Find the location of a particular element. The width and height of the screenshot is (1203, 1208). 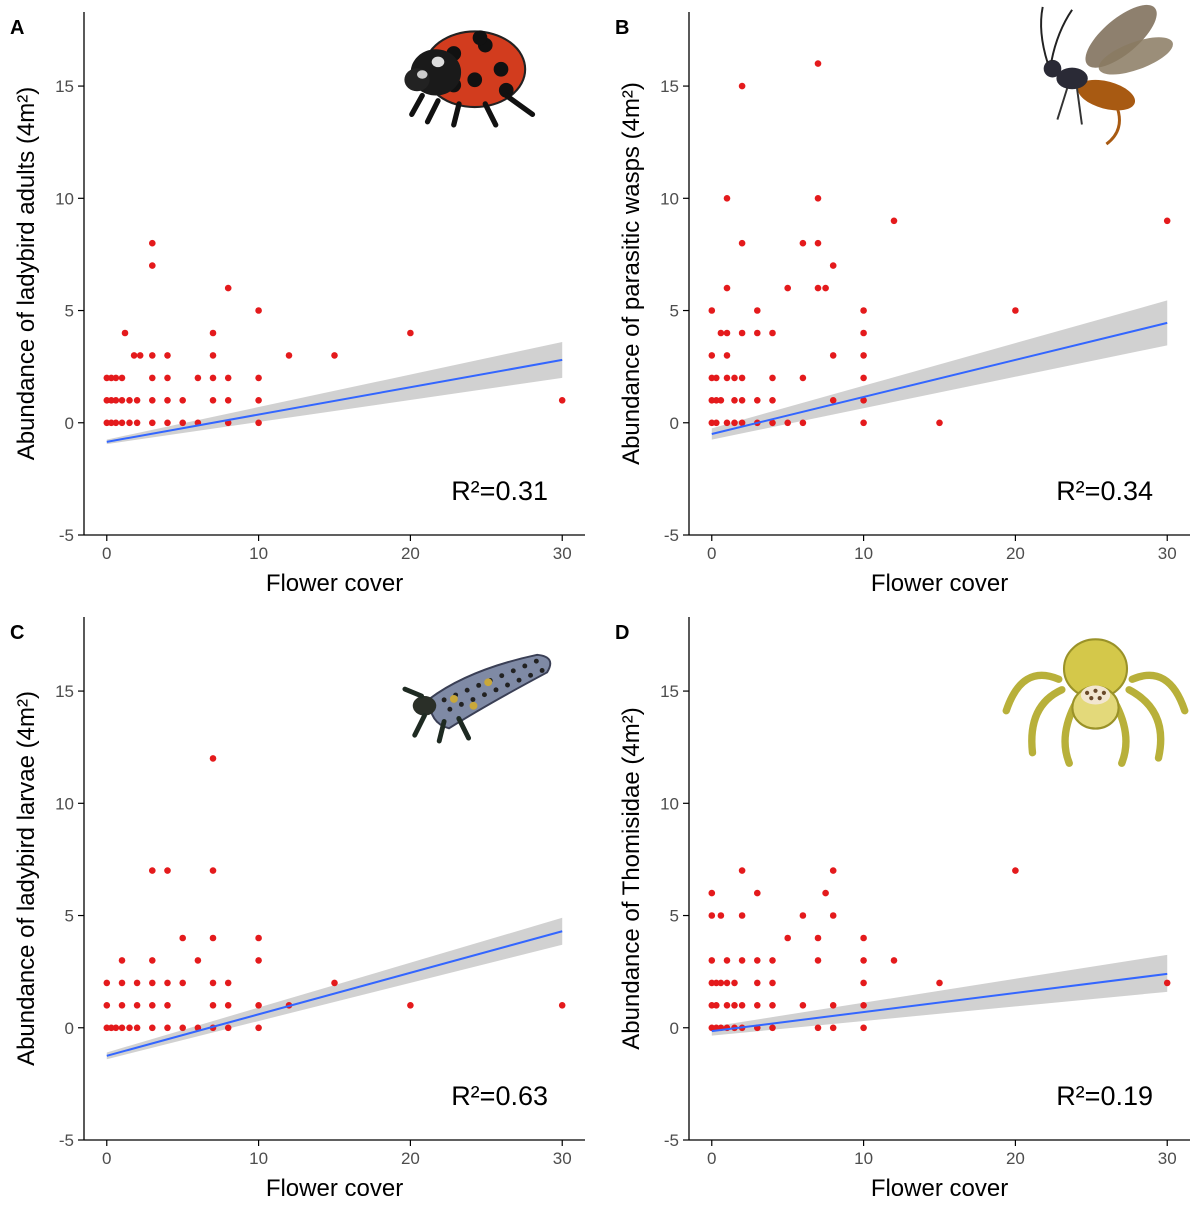

panel-label: C is located at coordinates (17, 633).